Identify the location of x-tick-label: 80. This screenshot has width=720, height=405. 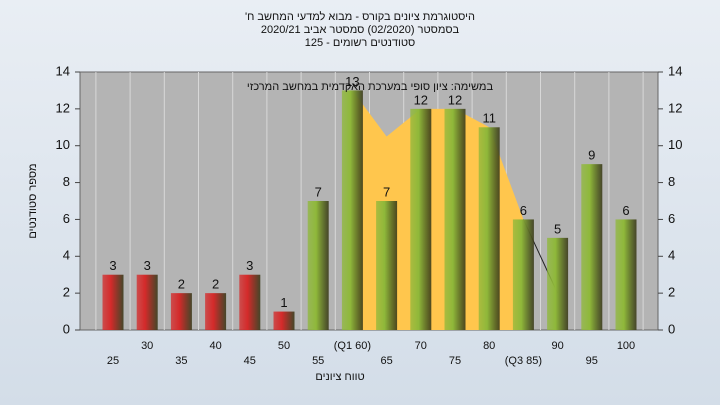
(489, 346).